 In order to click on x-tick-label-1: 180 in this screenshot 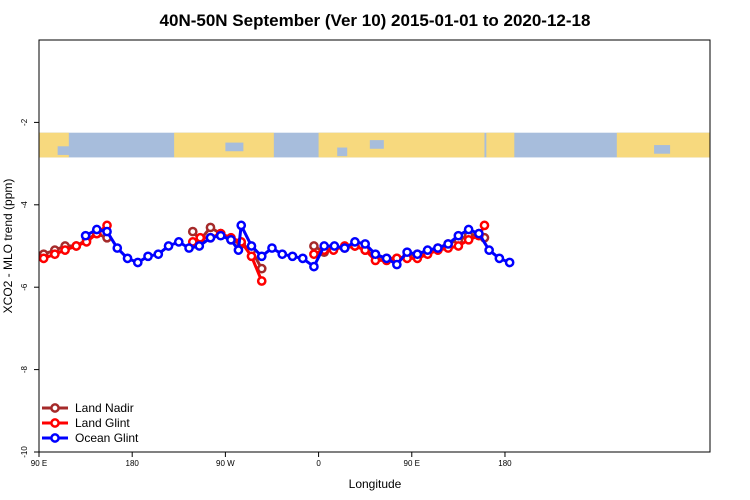, I will do `click(133, 463)`.